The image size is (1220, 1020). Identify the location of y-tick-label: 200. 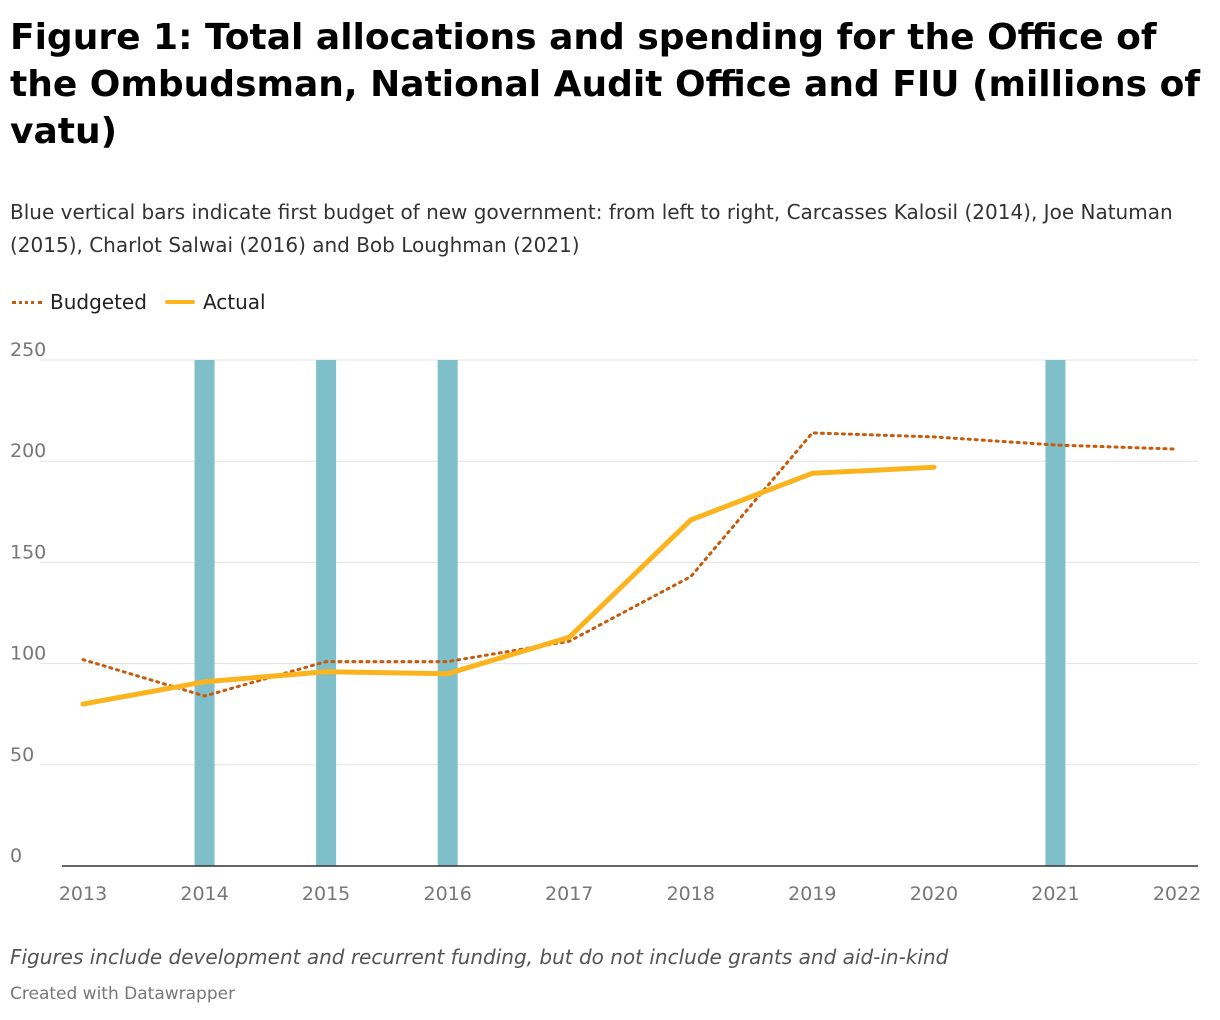
(28, 451).